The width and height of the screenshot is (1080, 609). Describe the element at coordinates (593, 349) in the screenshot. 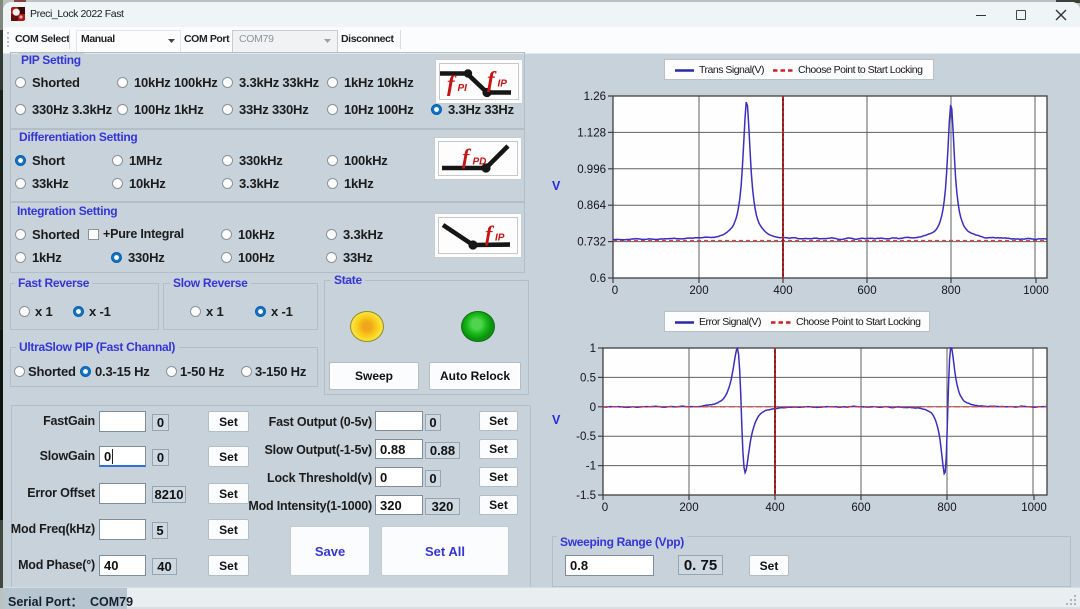

I see `svg-text: 1` at that location.